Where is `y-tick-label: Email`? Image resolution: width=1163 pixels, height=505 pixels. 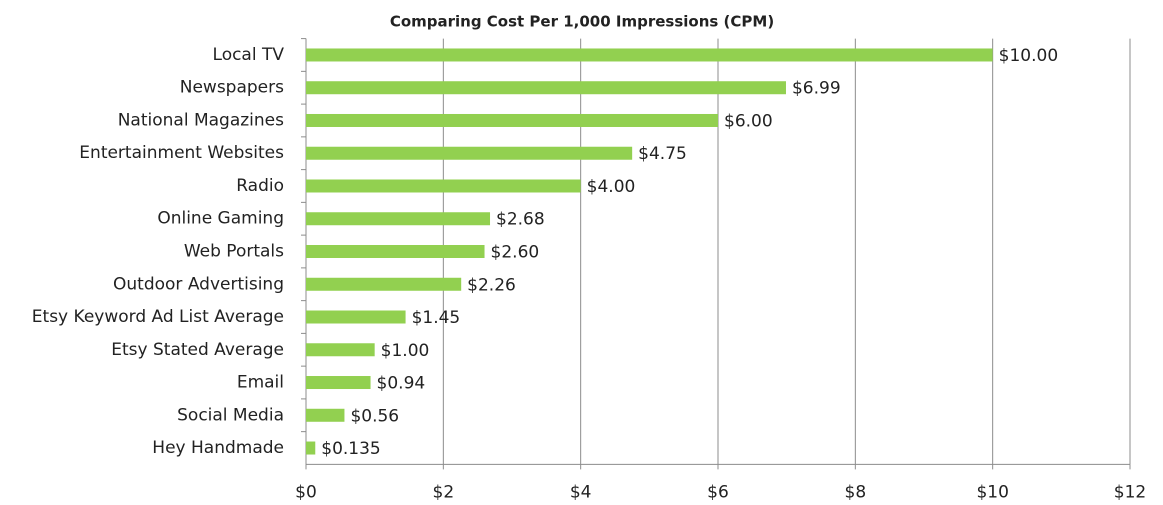 y-tick-label: Email is located at coordinates (260, 383).